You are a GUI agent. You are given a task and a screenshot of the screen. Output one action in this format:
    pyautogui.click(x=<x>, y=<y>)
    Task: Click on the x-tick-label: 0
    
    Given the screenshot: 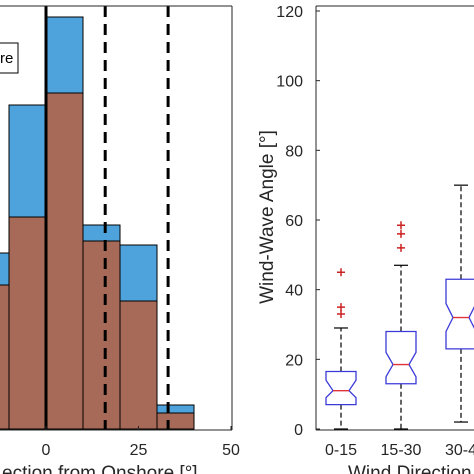 What is the action you would take?
    pyautogui.click(x=46, y=450)
    